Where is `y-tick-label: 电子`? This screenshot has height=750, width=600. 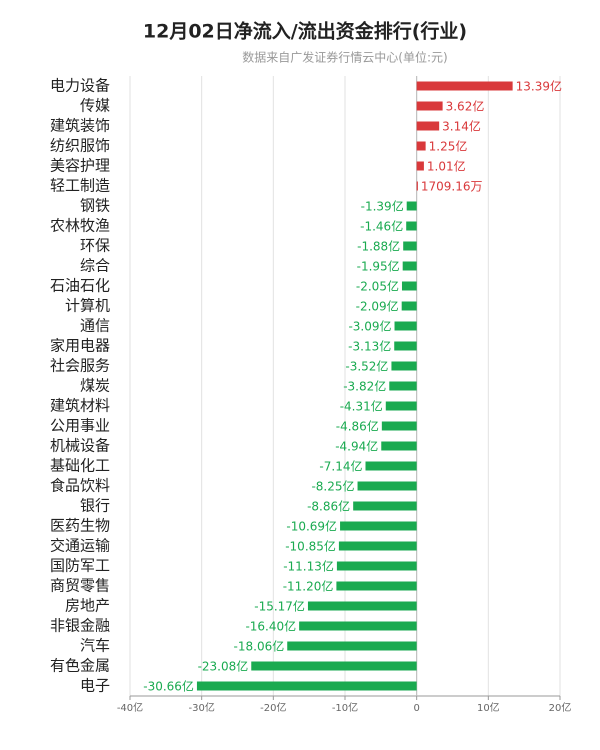 y-tick-label: 电子 is located at coordinates (95, 686).